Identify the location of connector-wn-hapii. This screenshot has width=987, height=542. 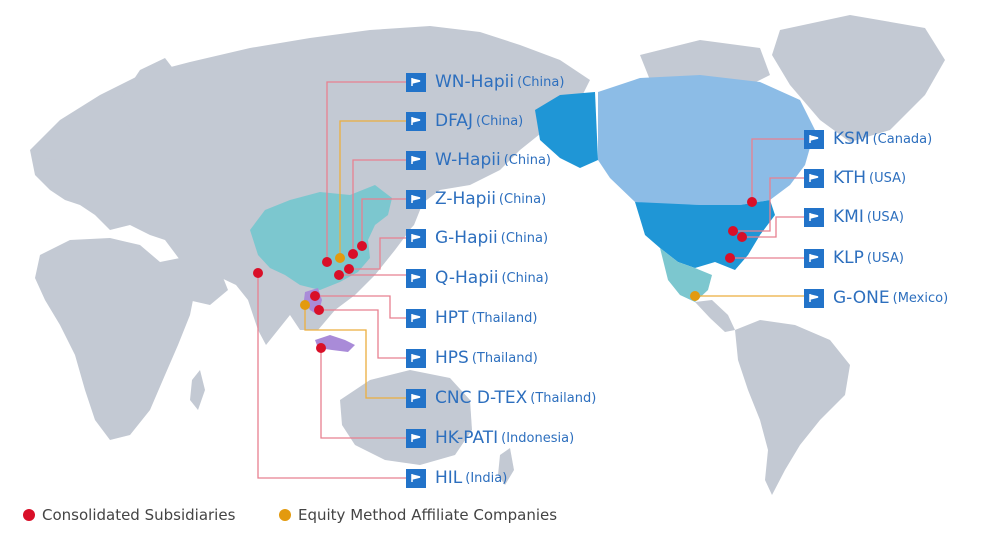
(366, 171).